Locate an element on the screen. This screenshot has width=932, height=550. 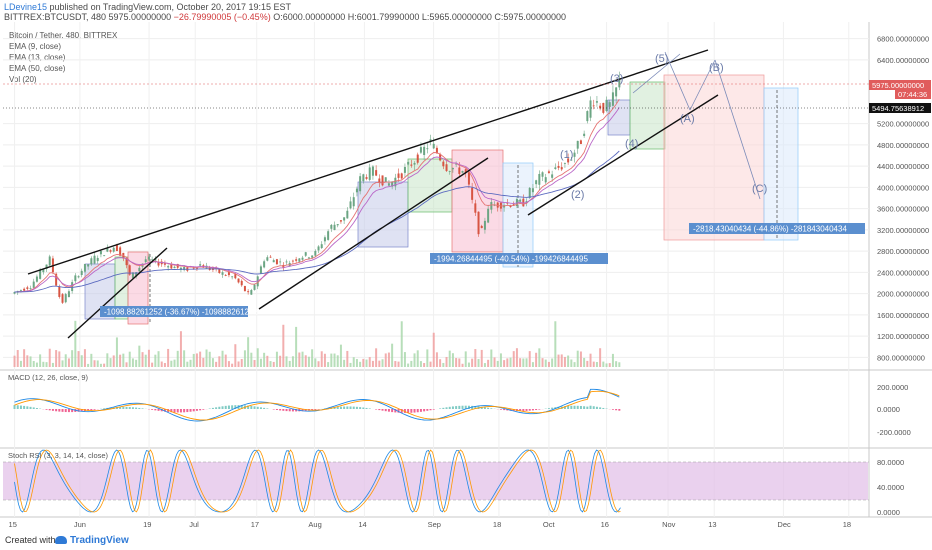
time-tick: Oct is located at coordinates (549, 524).